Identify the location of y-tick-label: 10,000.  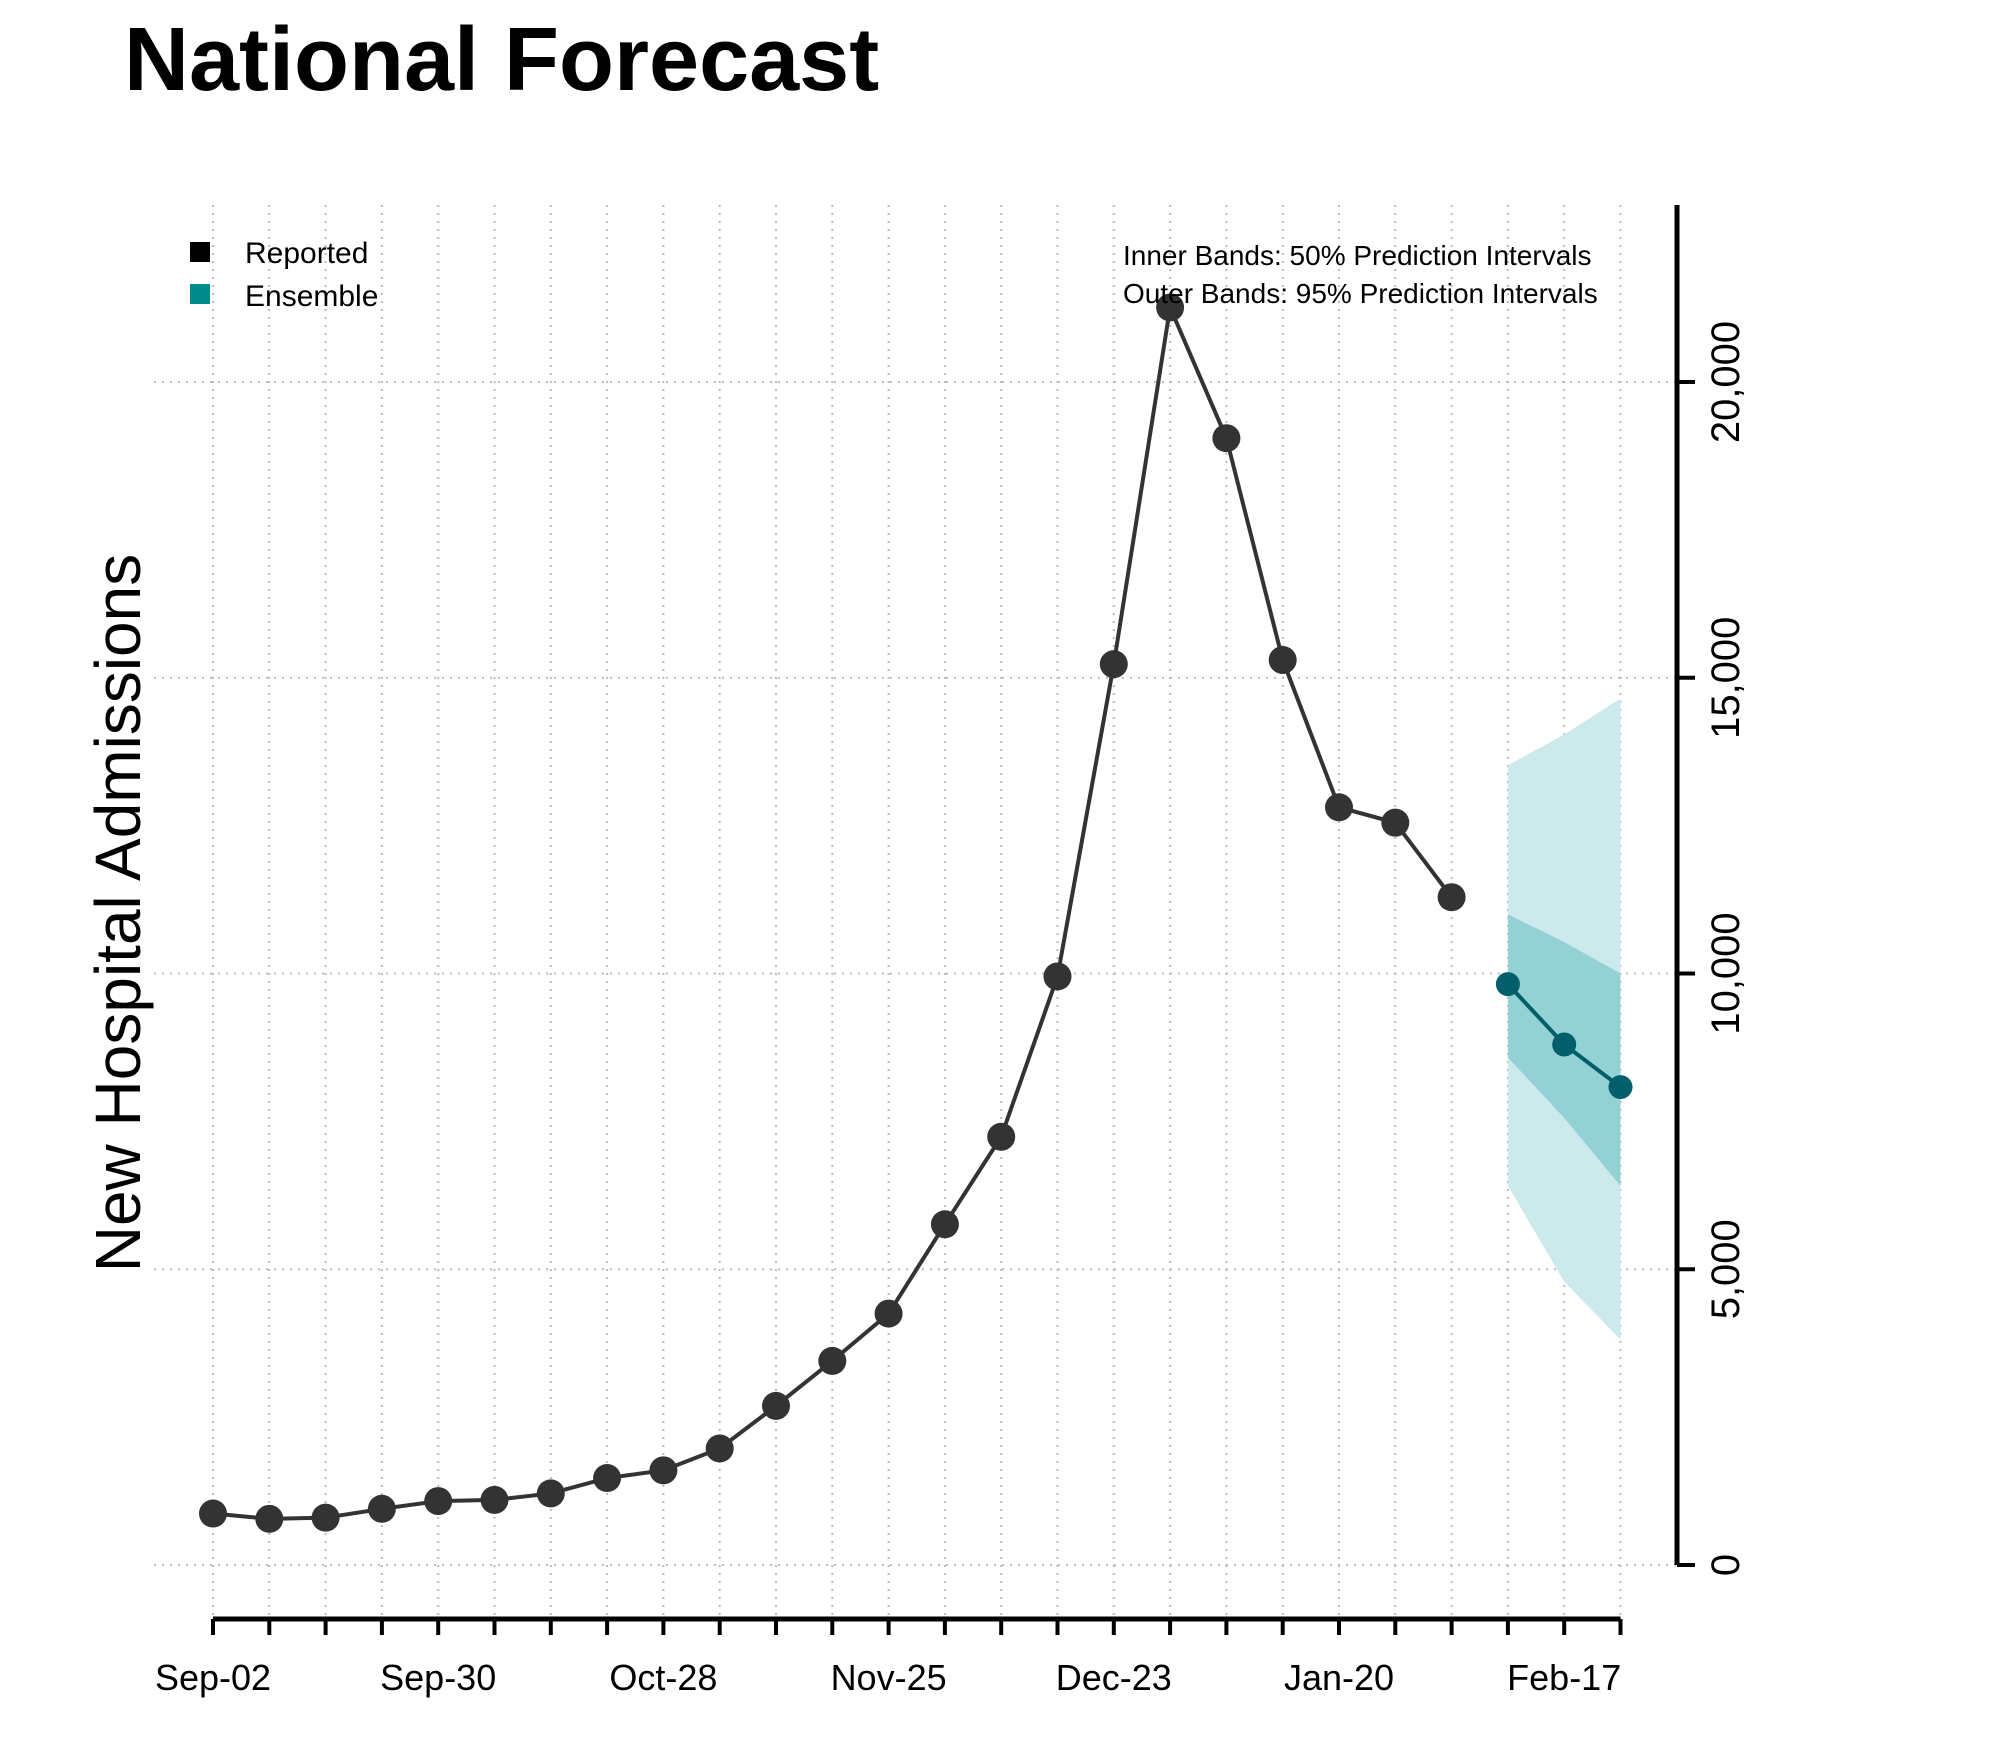
(1726, 973).